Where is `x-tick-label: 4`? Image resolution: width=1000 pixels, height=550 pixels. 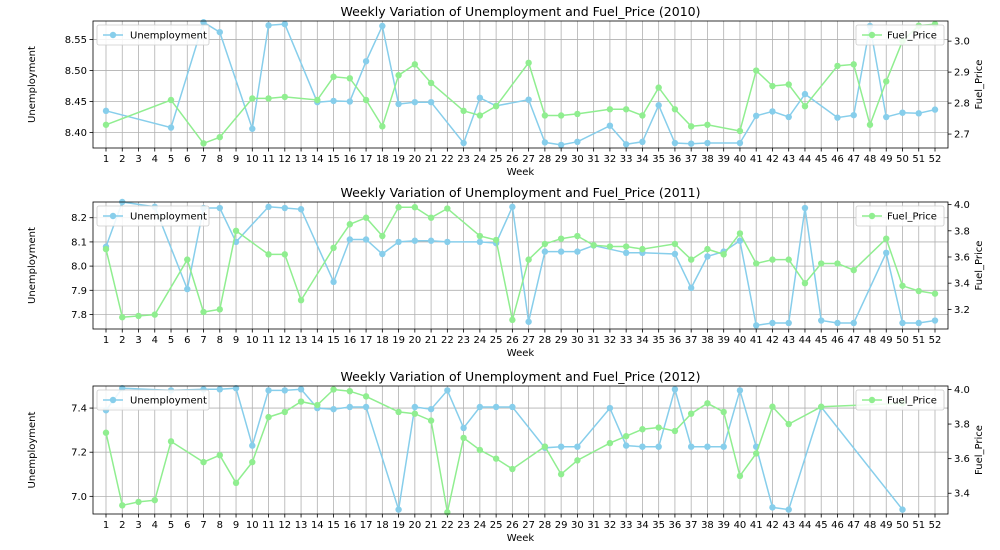
x-tick-label: 4 is located at coordinates (155, 525).